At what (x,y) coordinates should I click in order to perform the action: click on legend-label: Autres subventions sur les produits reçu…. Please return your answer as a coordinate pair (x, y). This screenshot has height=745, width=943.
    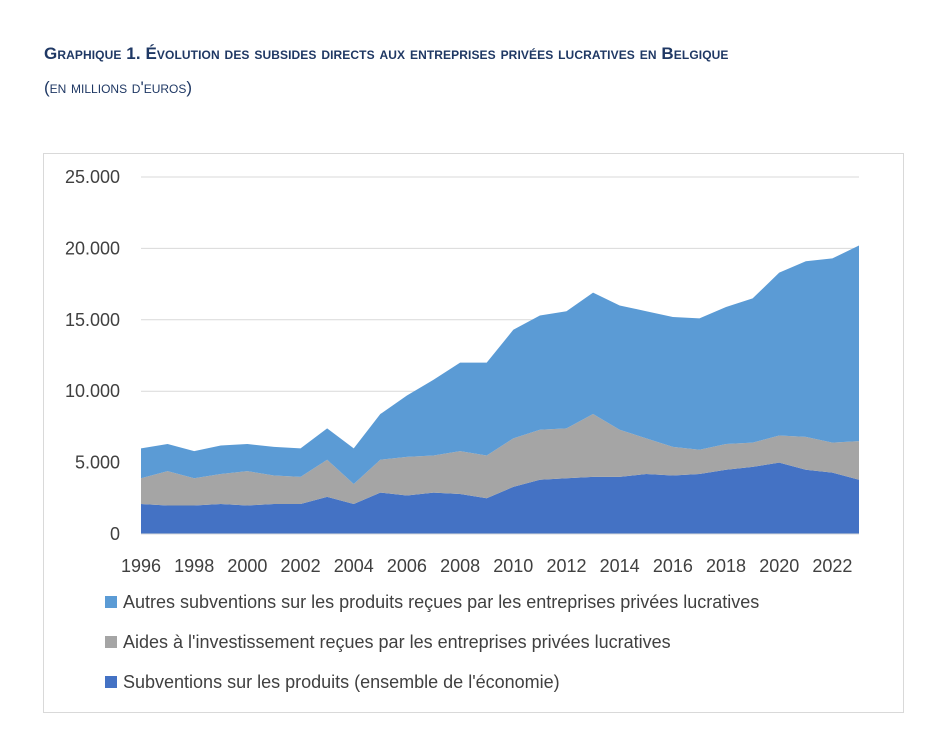
    Looking at the image, I should click on (441, 602).